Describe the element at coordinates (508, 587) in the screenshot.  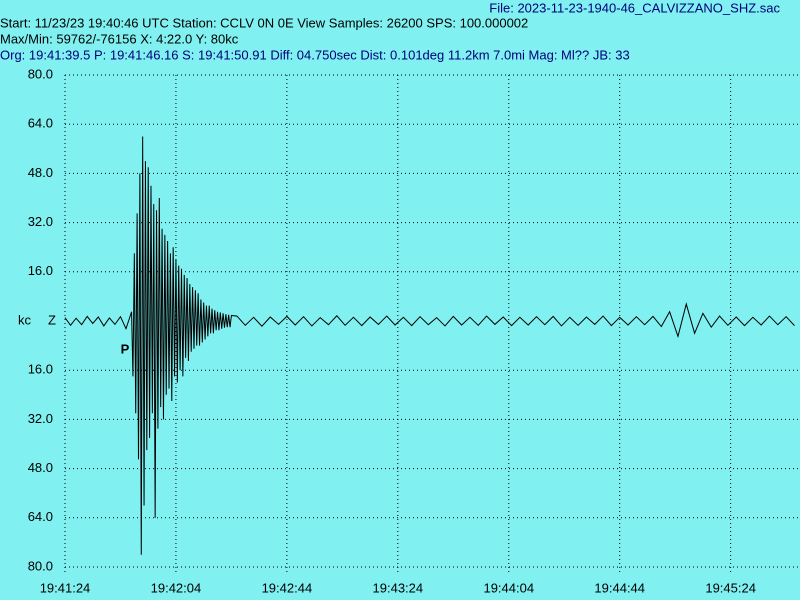
I see `x-tick-label: 19:44:04` at that location.